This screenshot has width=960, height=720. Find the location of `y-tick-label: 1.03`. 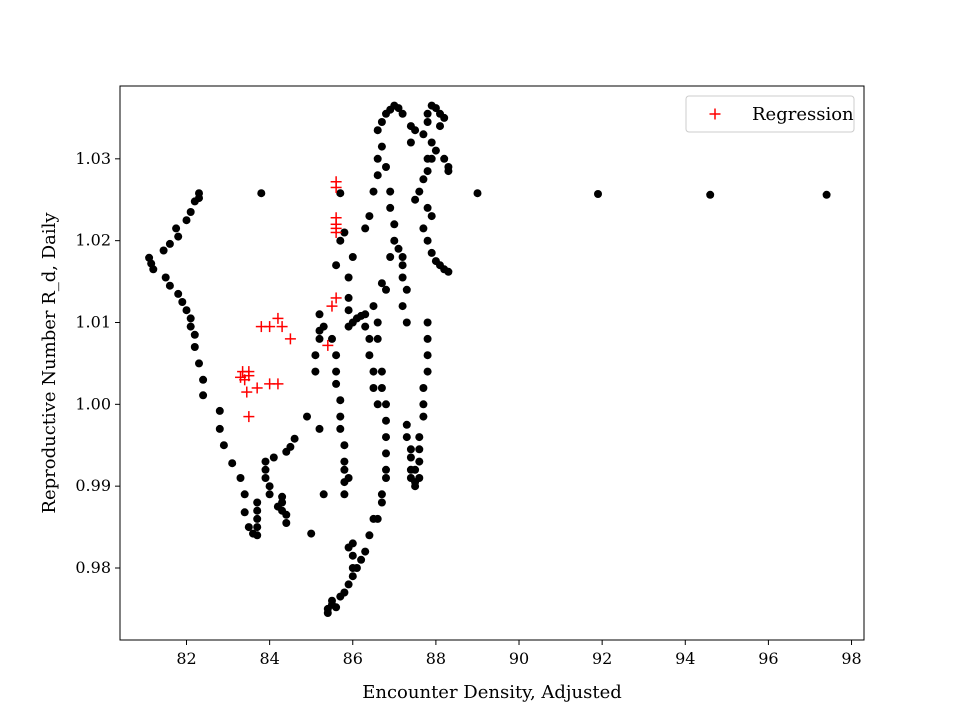

y-tick-label: 1.03 is located at coordinates (93, 158).